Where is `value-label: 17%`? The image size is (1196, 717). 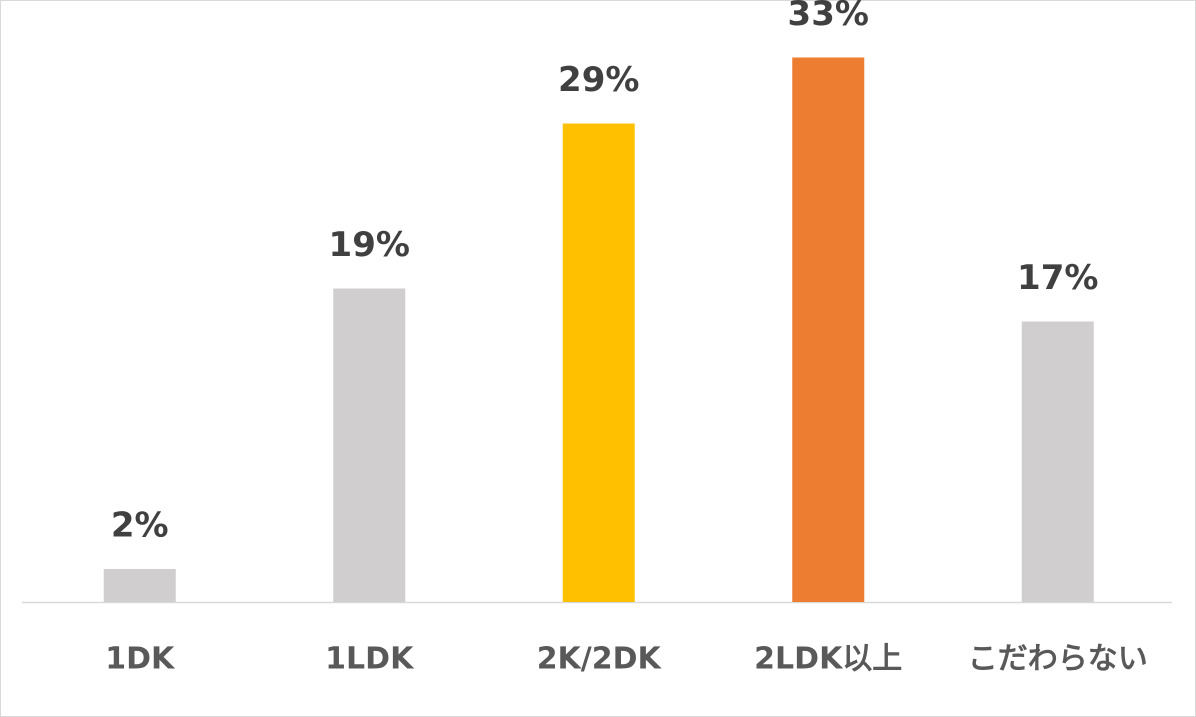 value-label: 17% is located at coordinates (1057, 278).